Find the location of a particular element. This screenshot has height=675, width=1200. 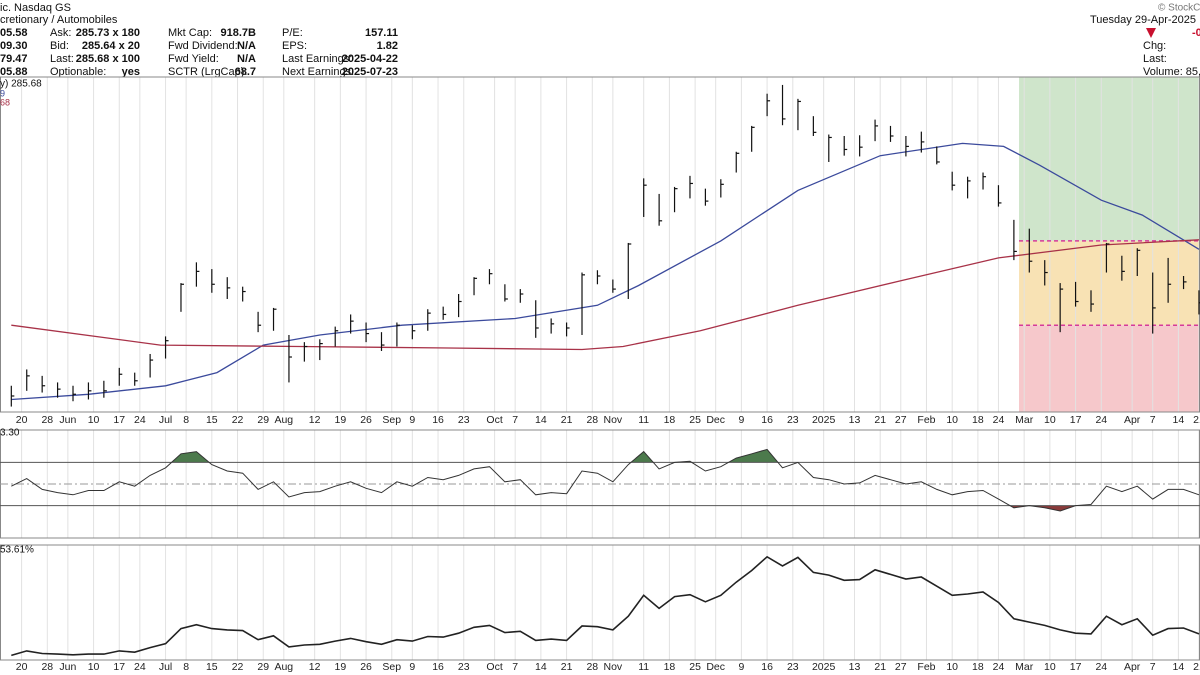

zone-upper is located at coordinates (1109, 159).